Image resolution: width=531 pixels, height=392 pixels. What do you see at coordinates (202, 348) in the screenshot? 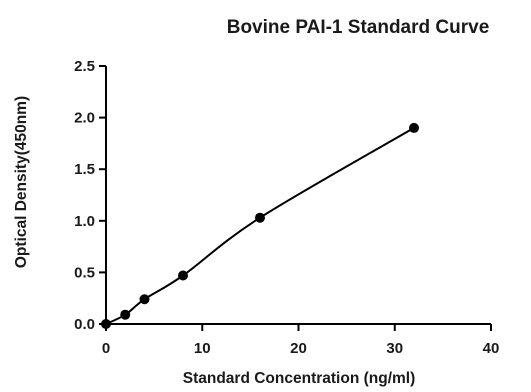
I see `x-tick-label: 10` at bounding box center [202, 348].